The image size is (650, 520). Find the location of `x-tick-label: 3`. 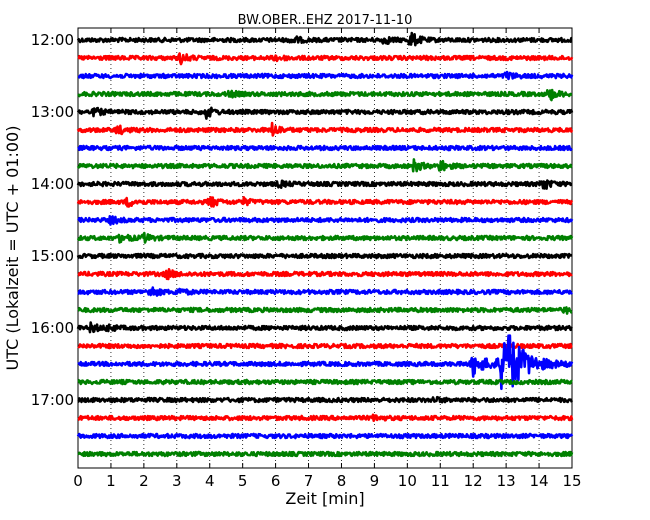

x-tick-label: 3 is located at coordinates (177, 481).